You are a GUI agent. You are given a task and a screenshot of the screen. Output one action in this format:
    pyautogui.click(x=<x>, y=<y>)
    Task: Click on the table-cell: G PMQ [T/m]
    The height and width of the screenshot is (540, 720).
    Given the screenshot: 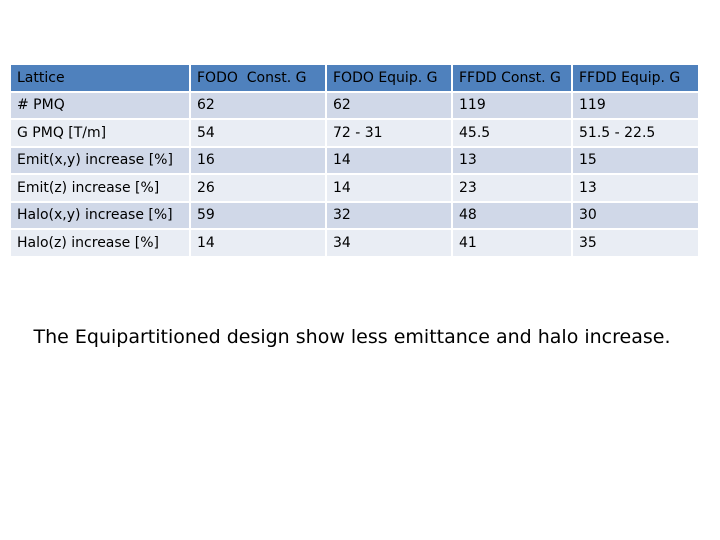 What is the action you would take?
    pyautogui.click(x=100, y=133)
    